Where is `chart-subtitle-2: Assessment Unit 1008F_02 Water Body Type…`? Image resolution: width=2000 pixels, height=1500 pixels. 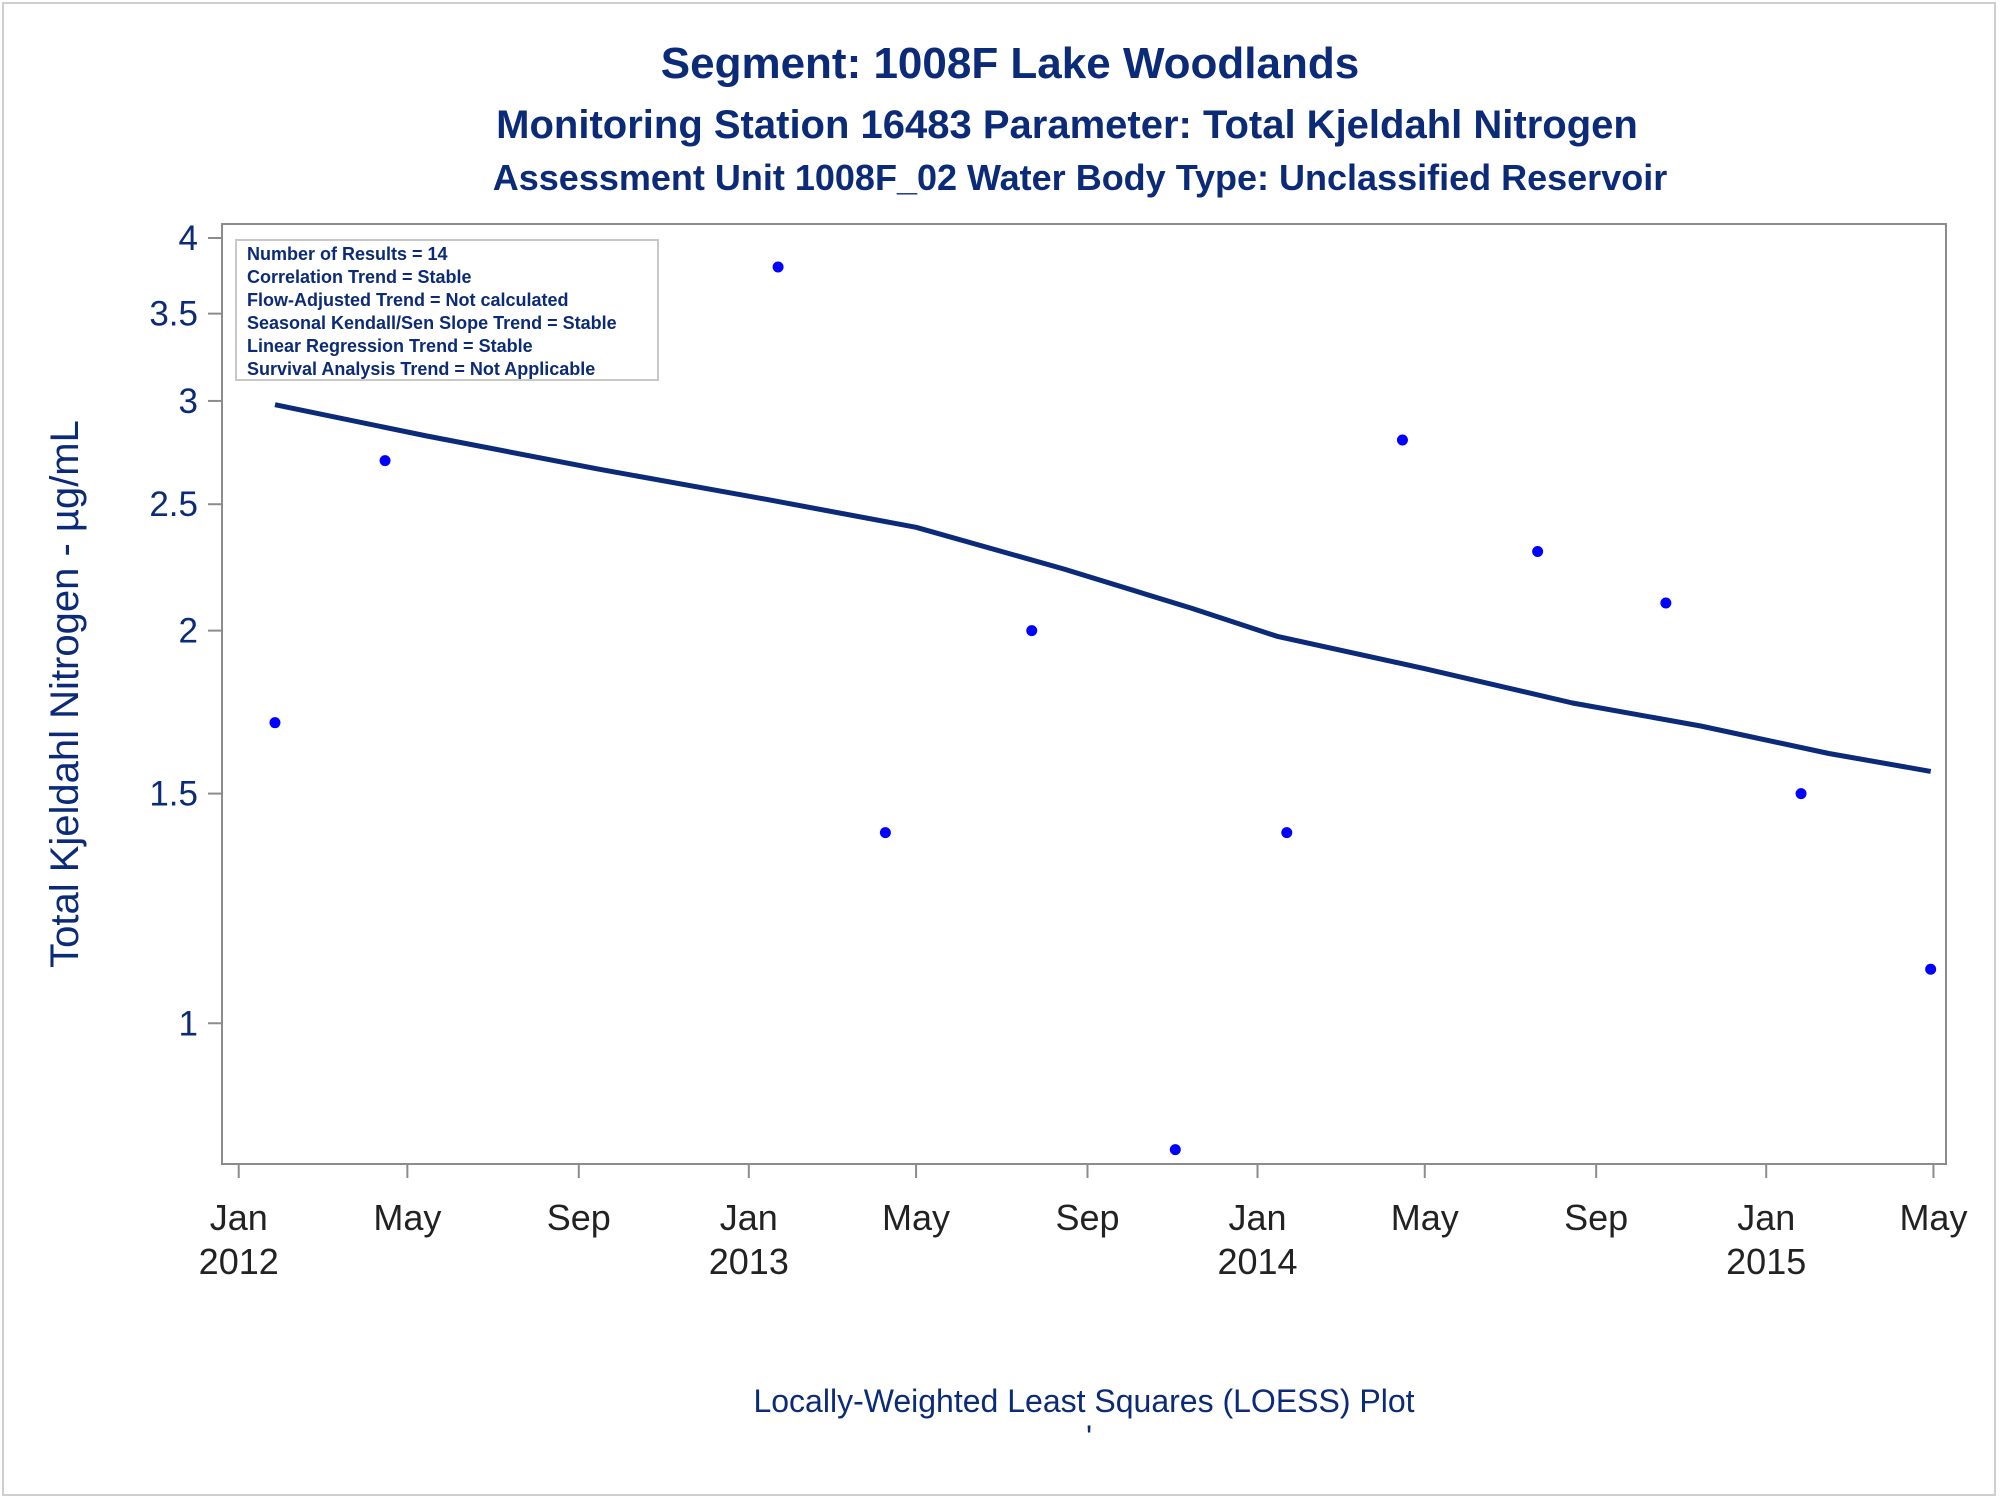
chart-subtitle-2: Assessment Unit 1008F_02 Water Body Type… is located at coordinates (1080, 177).